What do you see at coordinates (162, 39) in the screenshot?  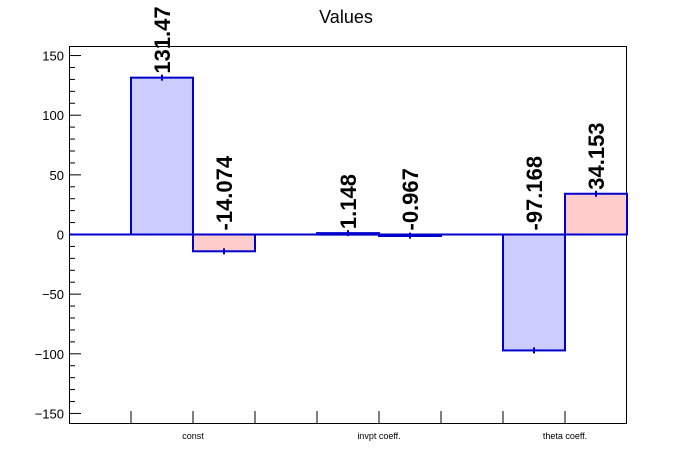 I see `data-label: 131.47` at bounding box center [162, 39].